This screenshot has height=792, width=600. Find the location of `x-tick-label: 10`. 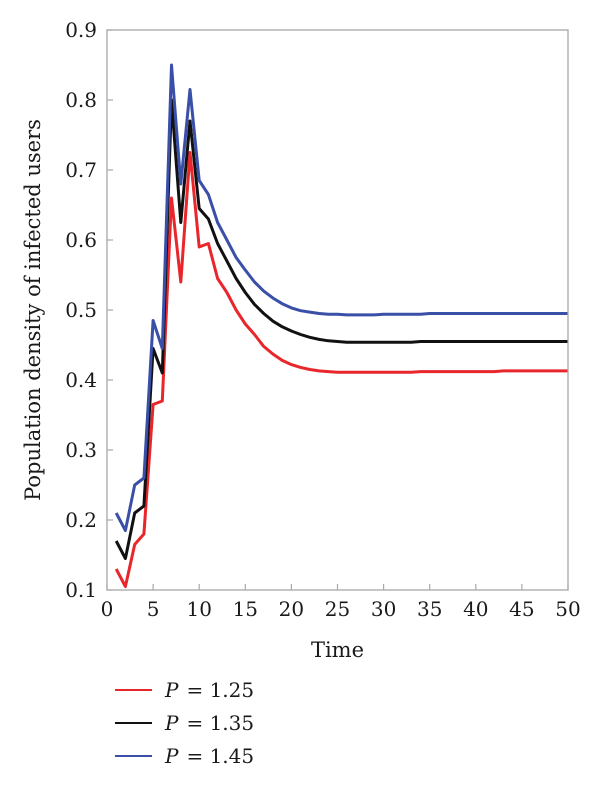

x-tick-label: 10 is located at coordinates (198, 609).